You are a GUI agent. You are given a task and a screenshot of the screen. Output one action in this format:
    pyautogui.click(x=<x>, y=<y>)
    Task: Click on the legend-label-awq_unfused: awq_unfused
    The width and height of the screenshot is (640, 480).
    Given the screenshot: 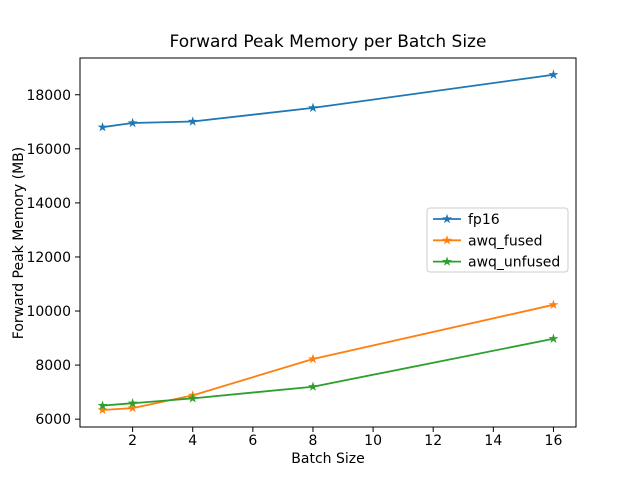 What is the action you would take?
    pyautogui.click(x=514, y=263)
    